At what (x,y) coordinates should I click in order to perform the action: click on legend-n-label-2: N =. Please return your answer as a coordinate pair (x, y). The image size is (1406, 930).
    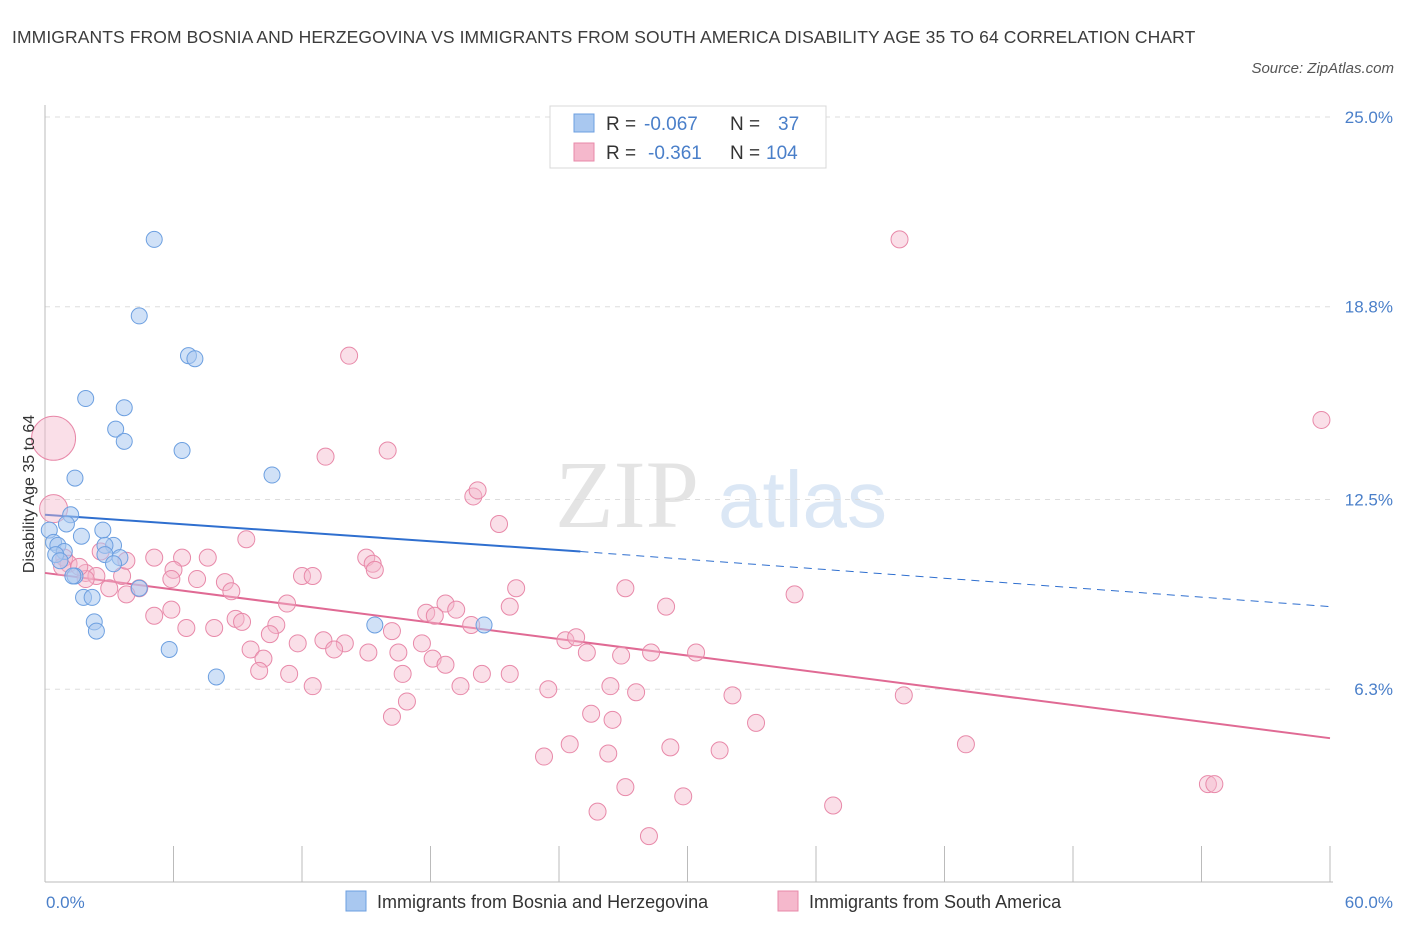
    Looking at the image, I should click on (745, 153).